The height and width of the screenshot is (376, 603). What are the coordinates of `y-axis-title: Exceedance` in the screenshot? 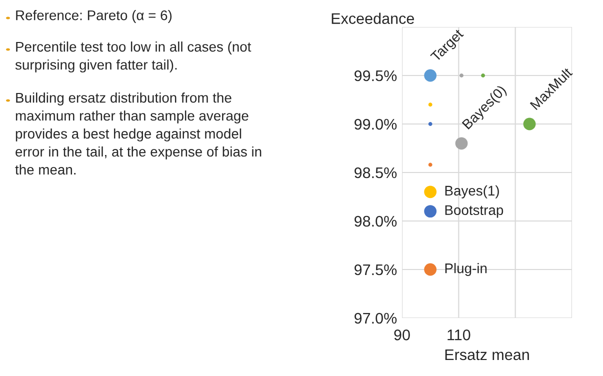 It's located at (373, 18).